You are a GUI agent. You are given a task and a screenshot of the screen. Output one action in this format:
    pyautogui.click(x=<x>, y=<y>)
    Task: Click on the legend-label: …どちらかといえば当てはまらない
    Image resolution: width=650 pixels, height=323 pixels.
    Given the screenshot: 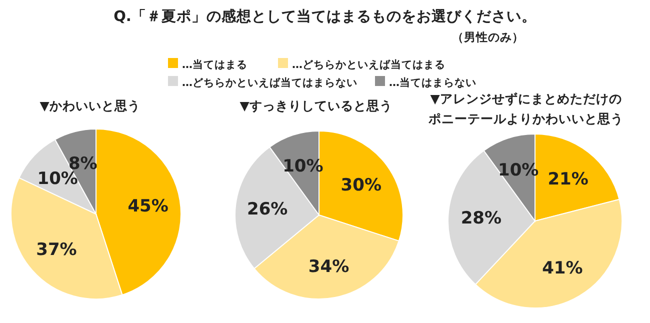 What is the action you would take?
    pyautogui.click(x=270, y=82)
    